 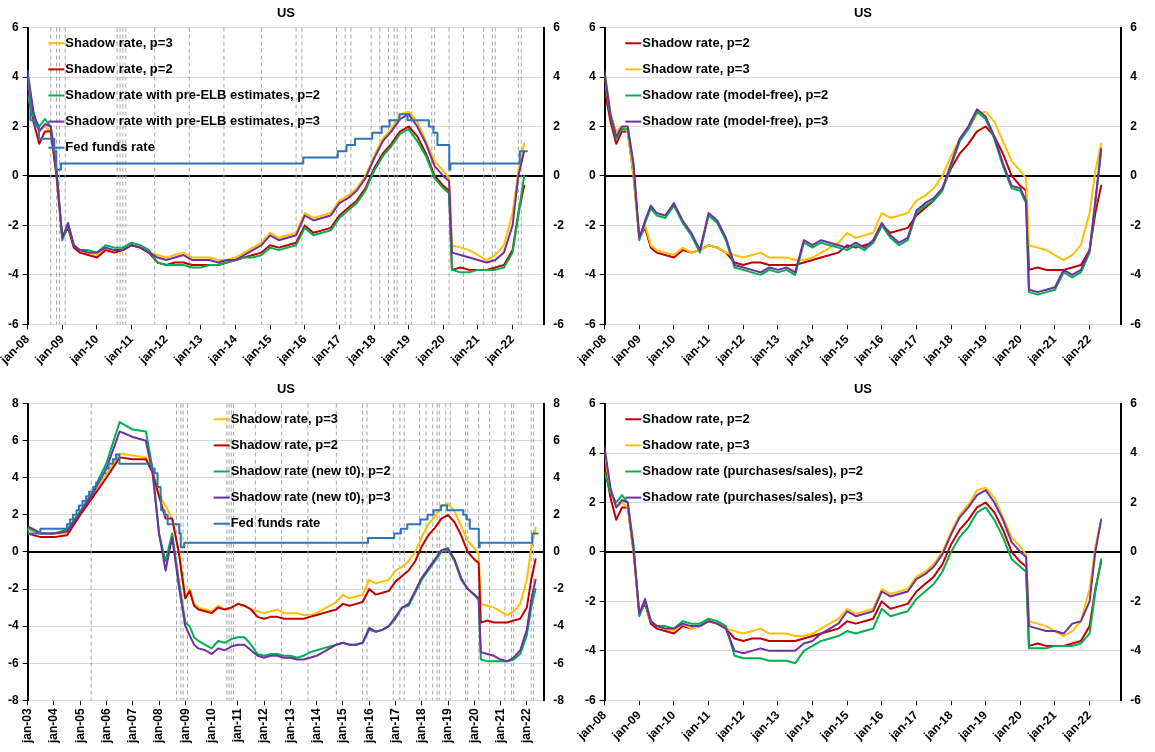 I want to click on x-tick-label: jan-18, so click(x=421, y=726).